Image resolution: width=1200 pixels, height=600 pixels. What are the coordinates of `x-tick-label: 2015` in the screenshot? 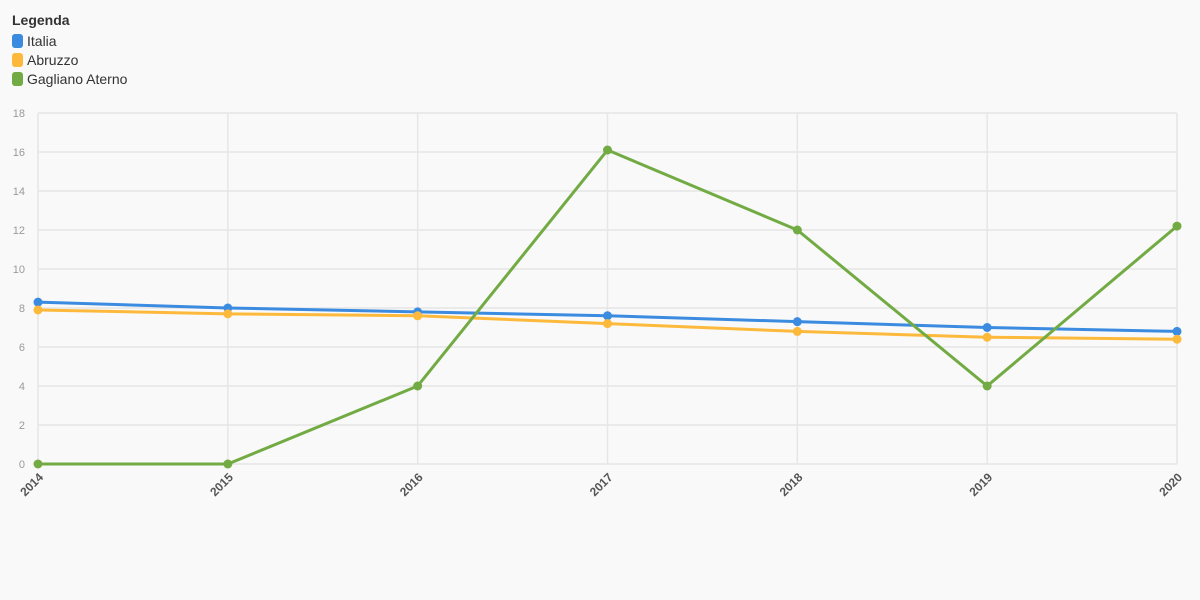 It's located at (221, 484).